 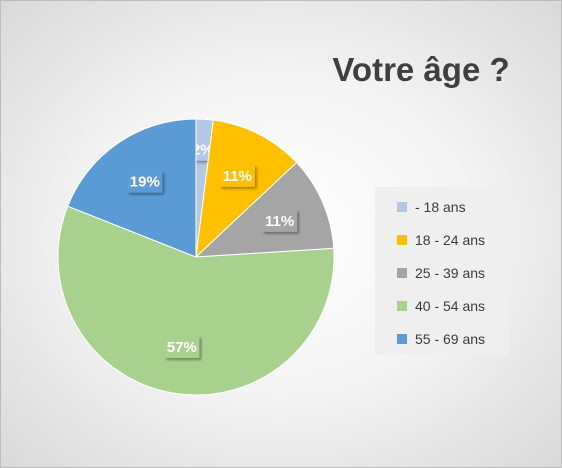 I want to click on legend-item-2: 25 - 39 ans, so click(x=441, y=273).